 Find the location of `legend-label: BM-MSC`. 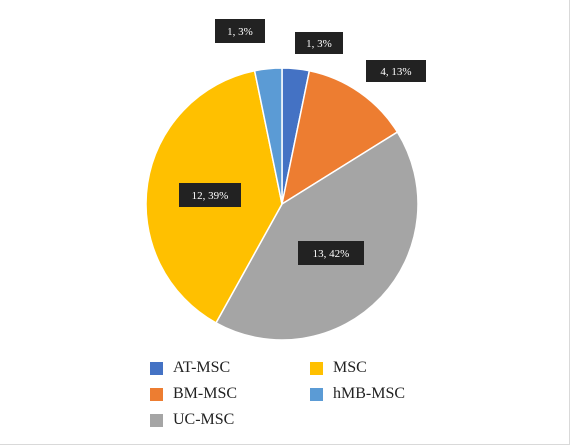

legend-label: BM-MSC is located at coordinates (205, 393).